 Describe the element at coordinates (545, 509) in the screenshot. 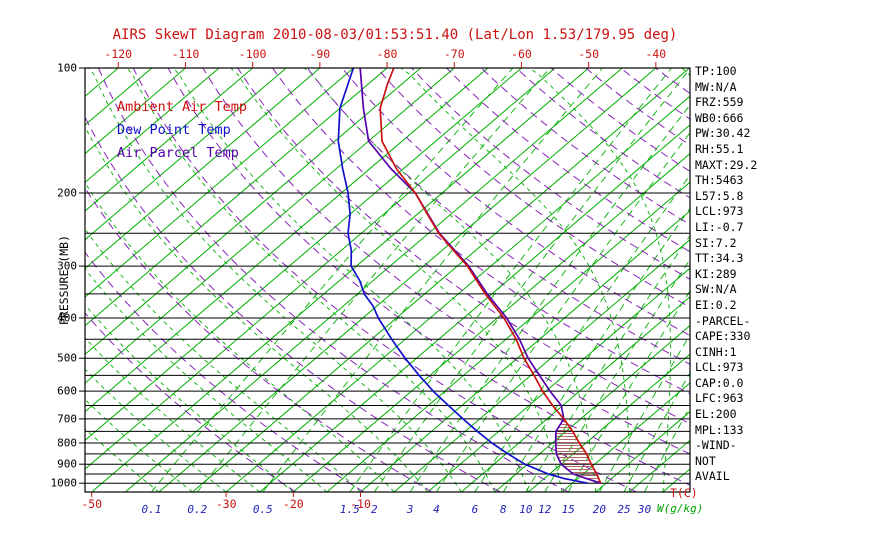

I see `mixing-ratio-label: 12` at that location.